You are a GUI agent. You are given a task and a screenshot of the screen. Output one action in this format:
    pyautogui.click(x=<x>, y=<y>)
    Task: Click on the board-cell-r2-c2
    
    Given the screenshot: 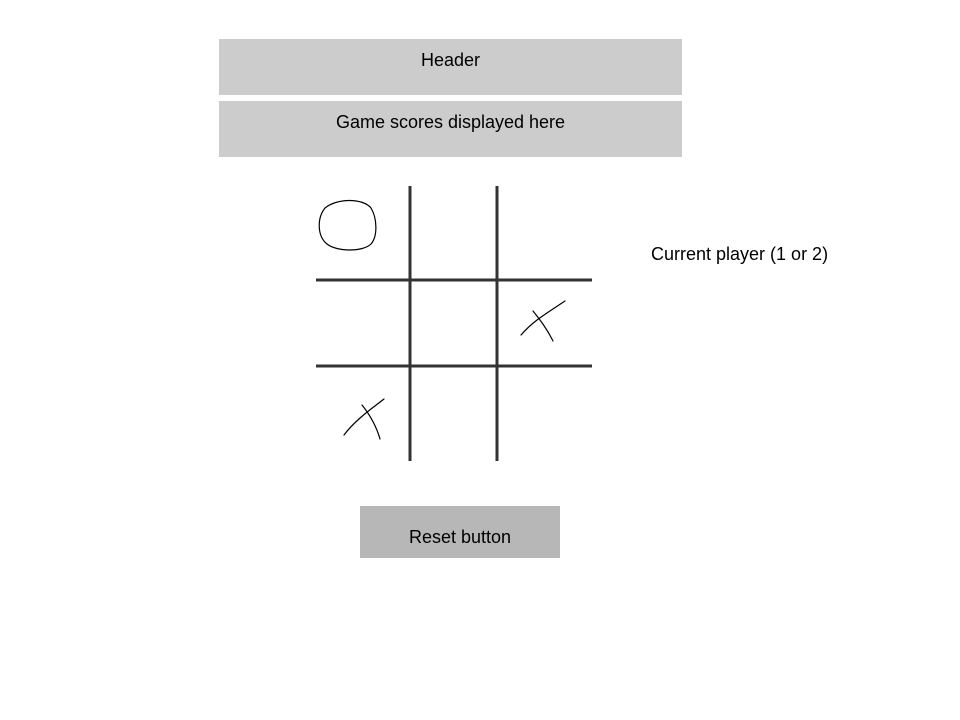 What is the action you would take?
    pyautogui.click(x=453, y=323)
    